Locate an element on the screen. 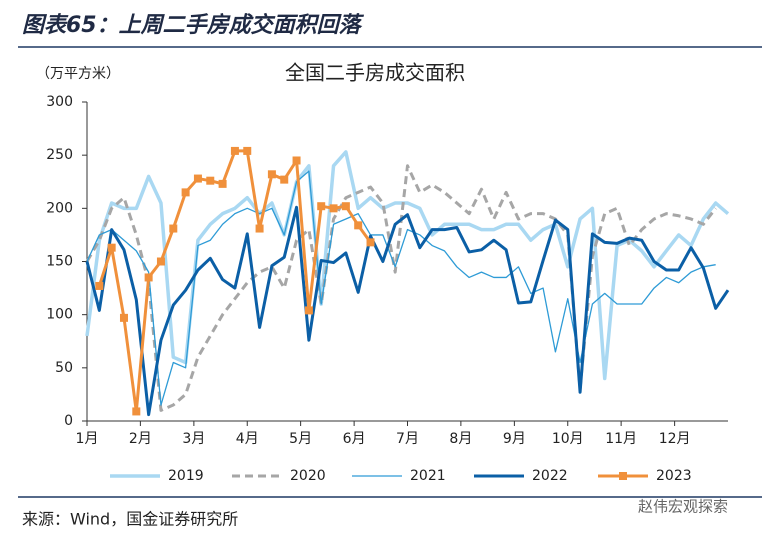 The width and height of the screenshot is (770, 537). y-tick-label: 50 is located at coordinates (64, 368).